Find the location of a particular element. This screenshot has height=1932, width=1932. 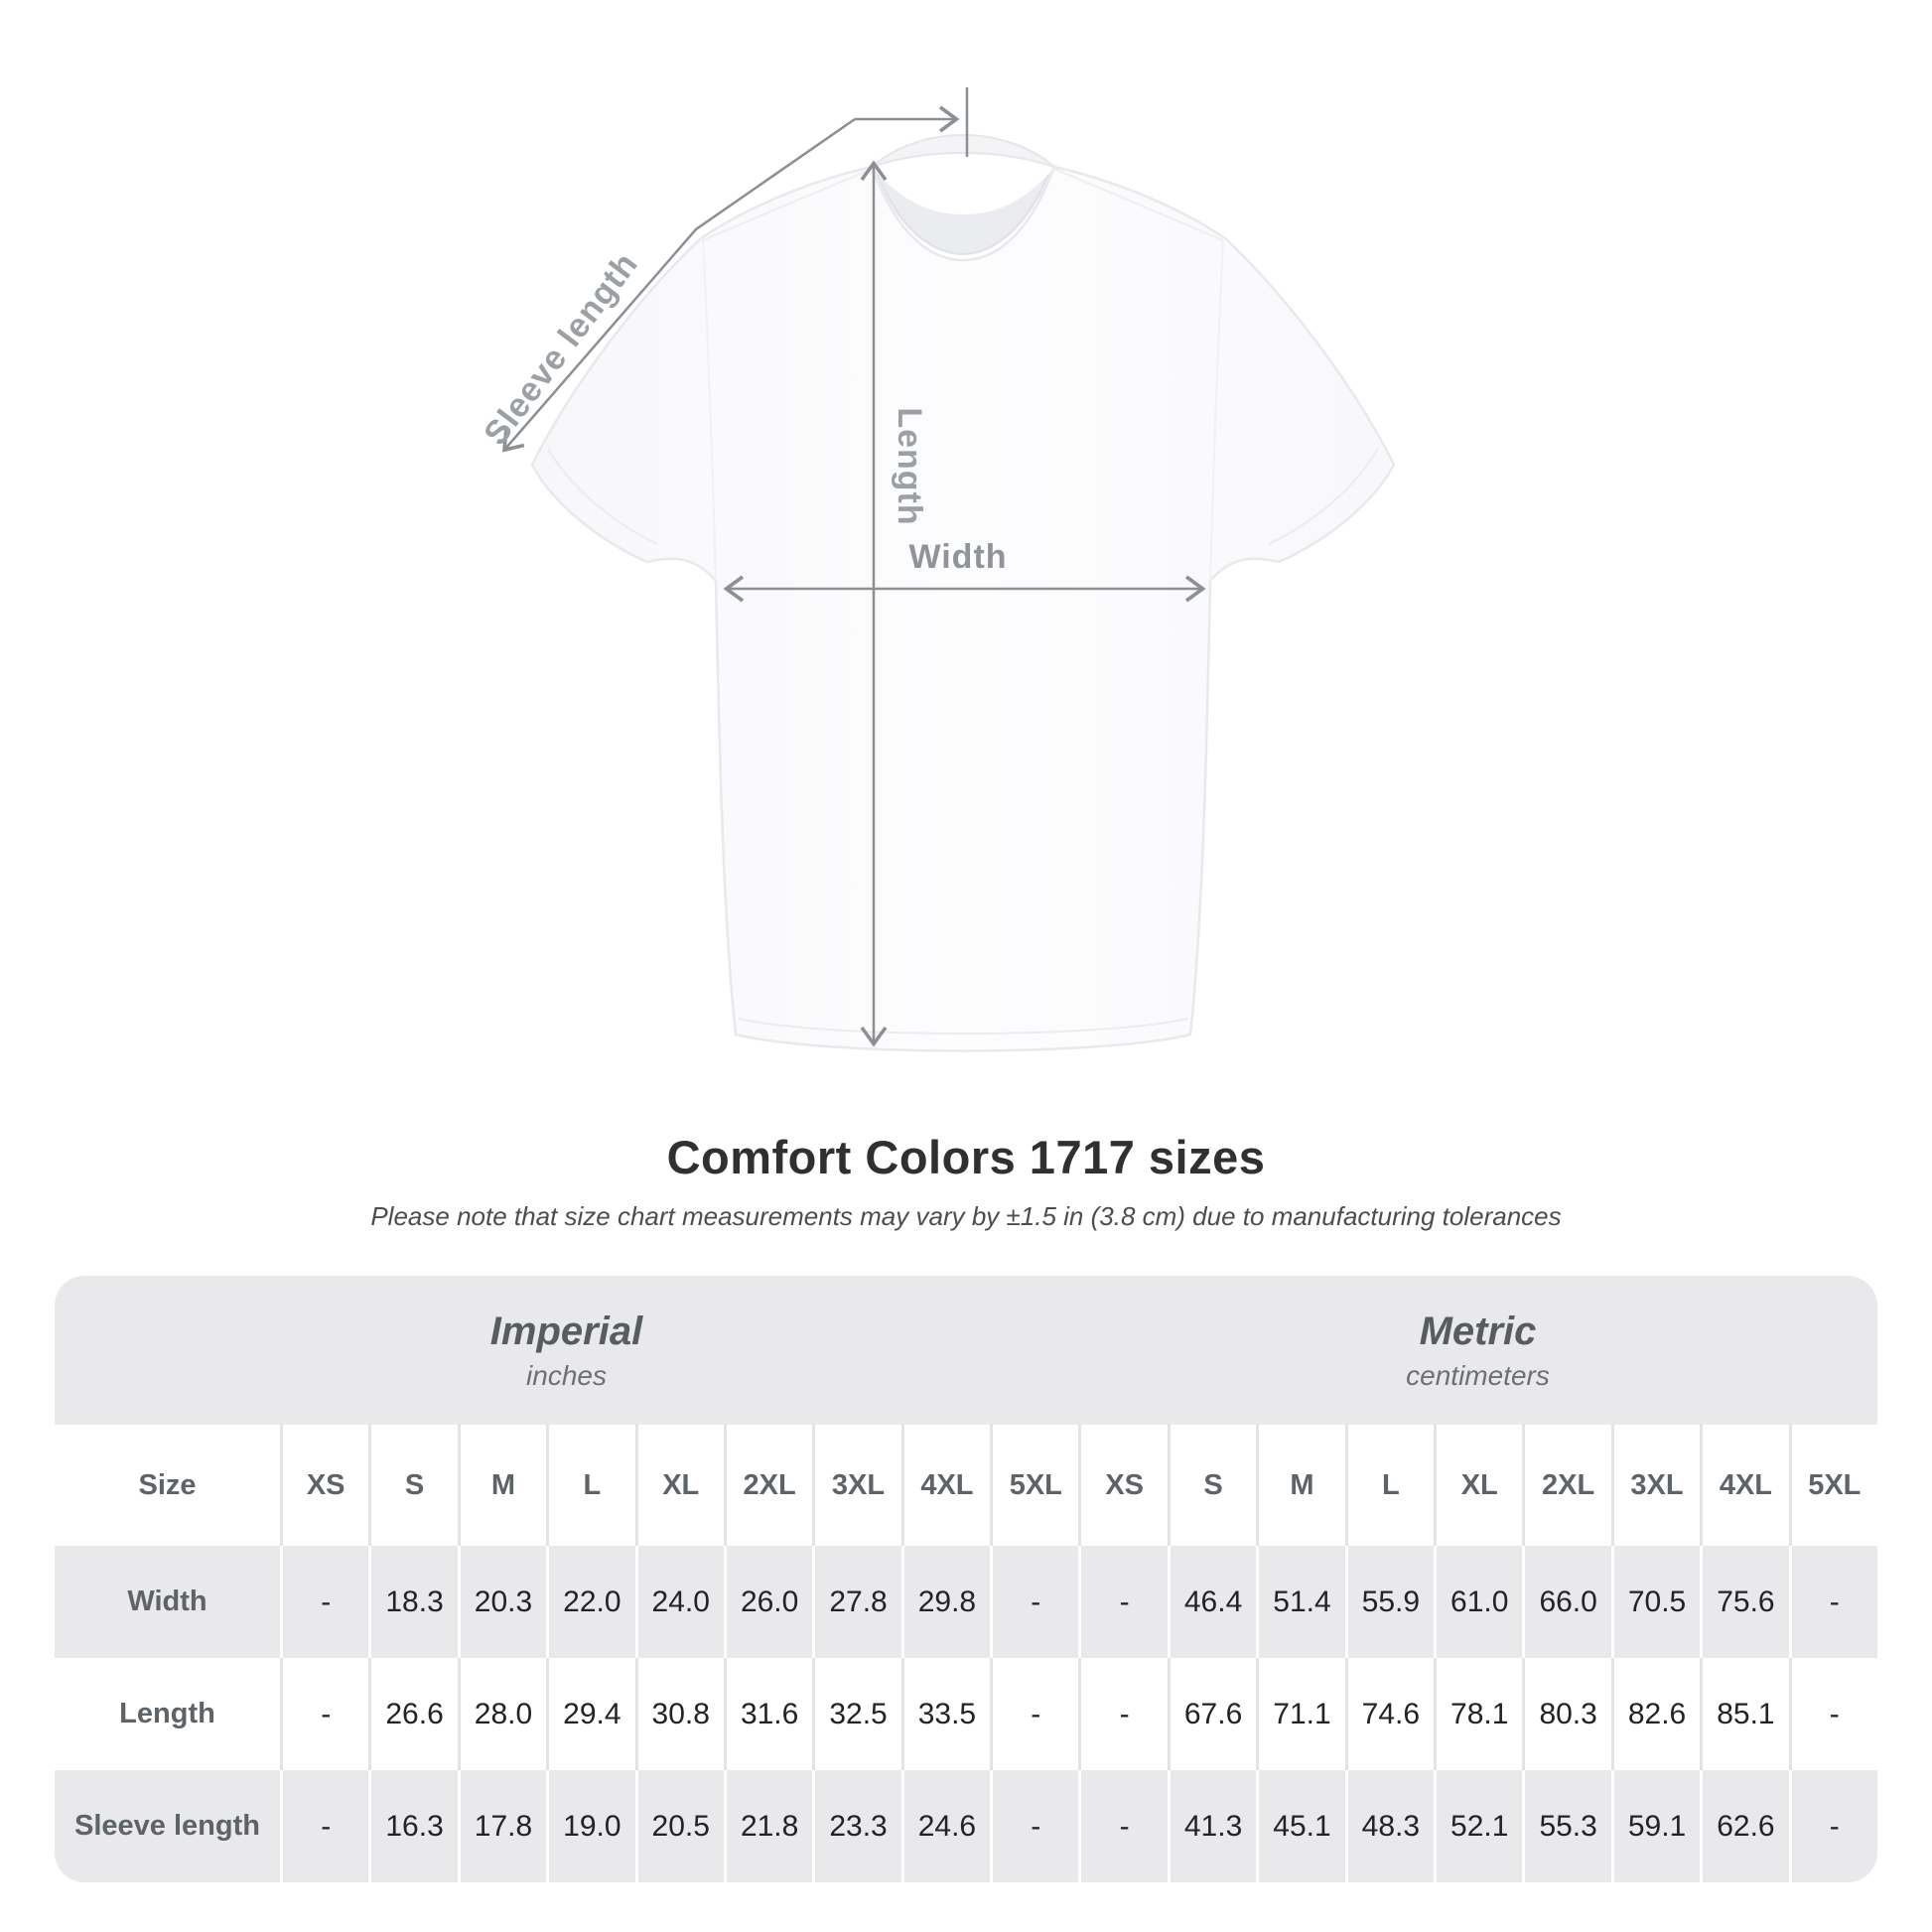

row-label: Sleeve length is located at coordinates (167, 1826).